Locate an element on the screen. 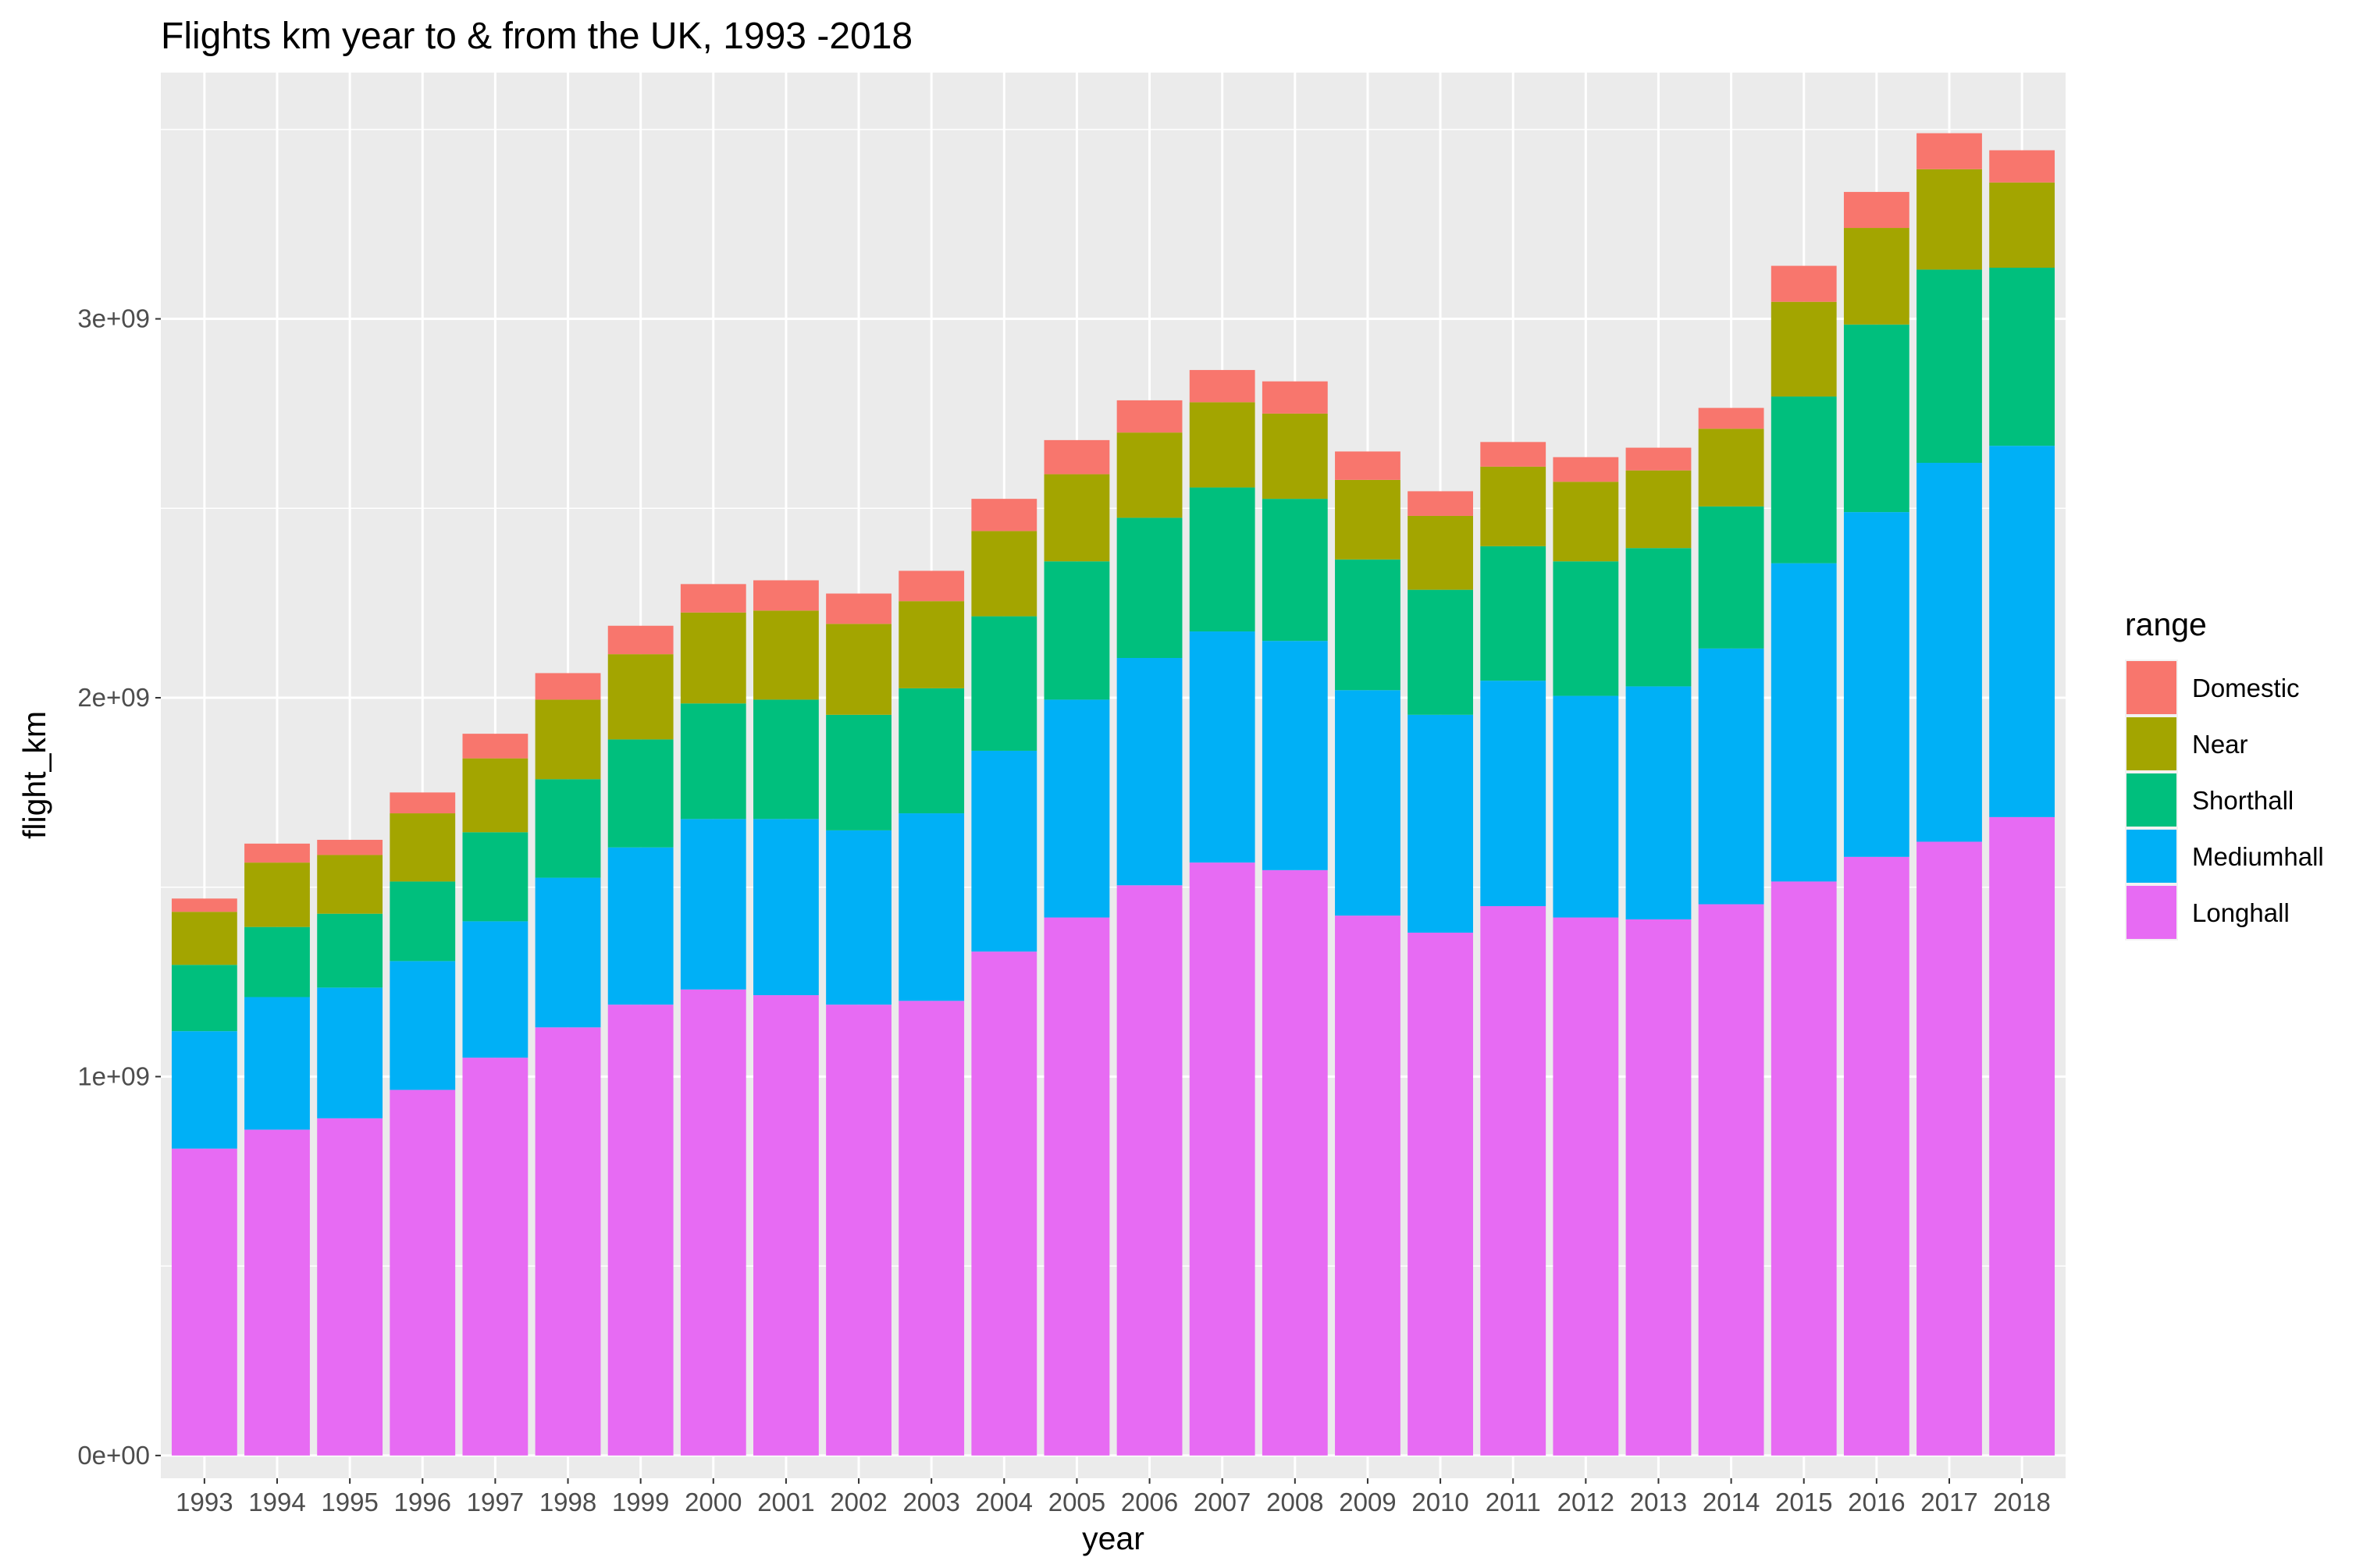  bar-longhall-1997 is located at coordinates (495, 1257).